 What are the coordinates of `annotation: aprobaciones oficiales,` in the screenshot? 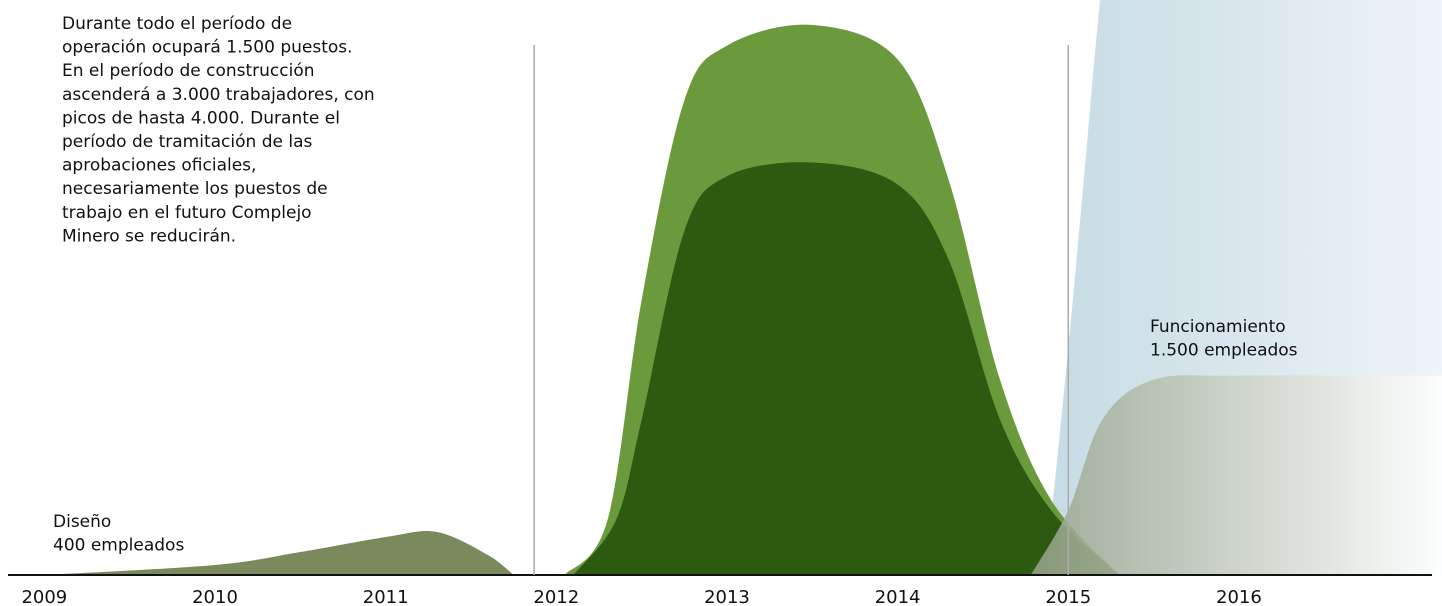 It's located at (159, 166).